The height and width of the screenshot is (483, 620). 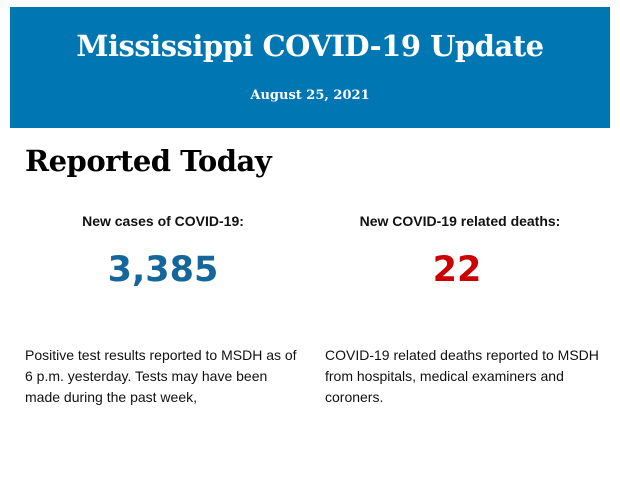 What do you see at coordinates (310, 95) in the screenshot?
I see `report-date: August 25, 2021` at bounding box center [310, 95].